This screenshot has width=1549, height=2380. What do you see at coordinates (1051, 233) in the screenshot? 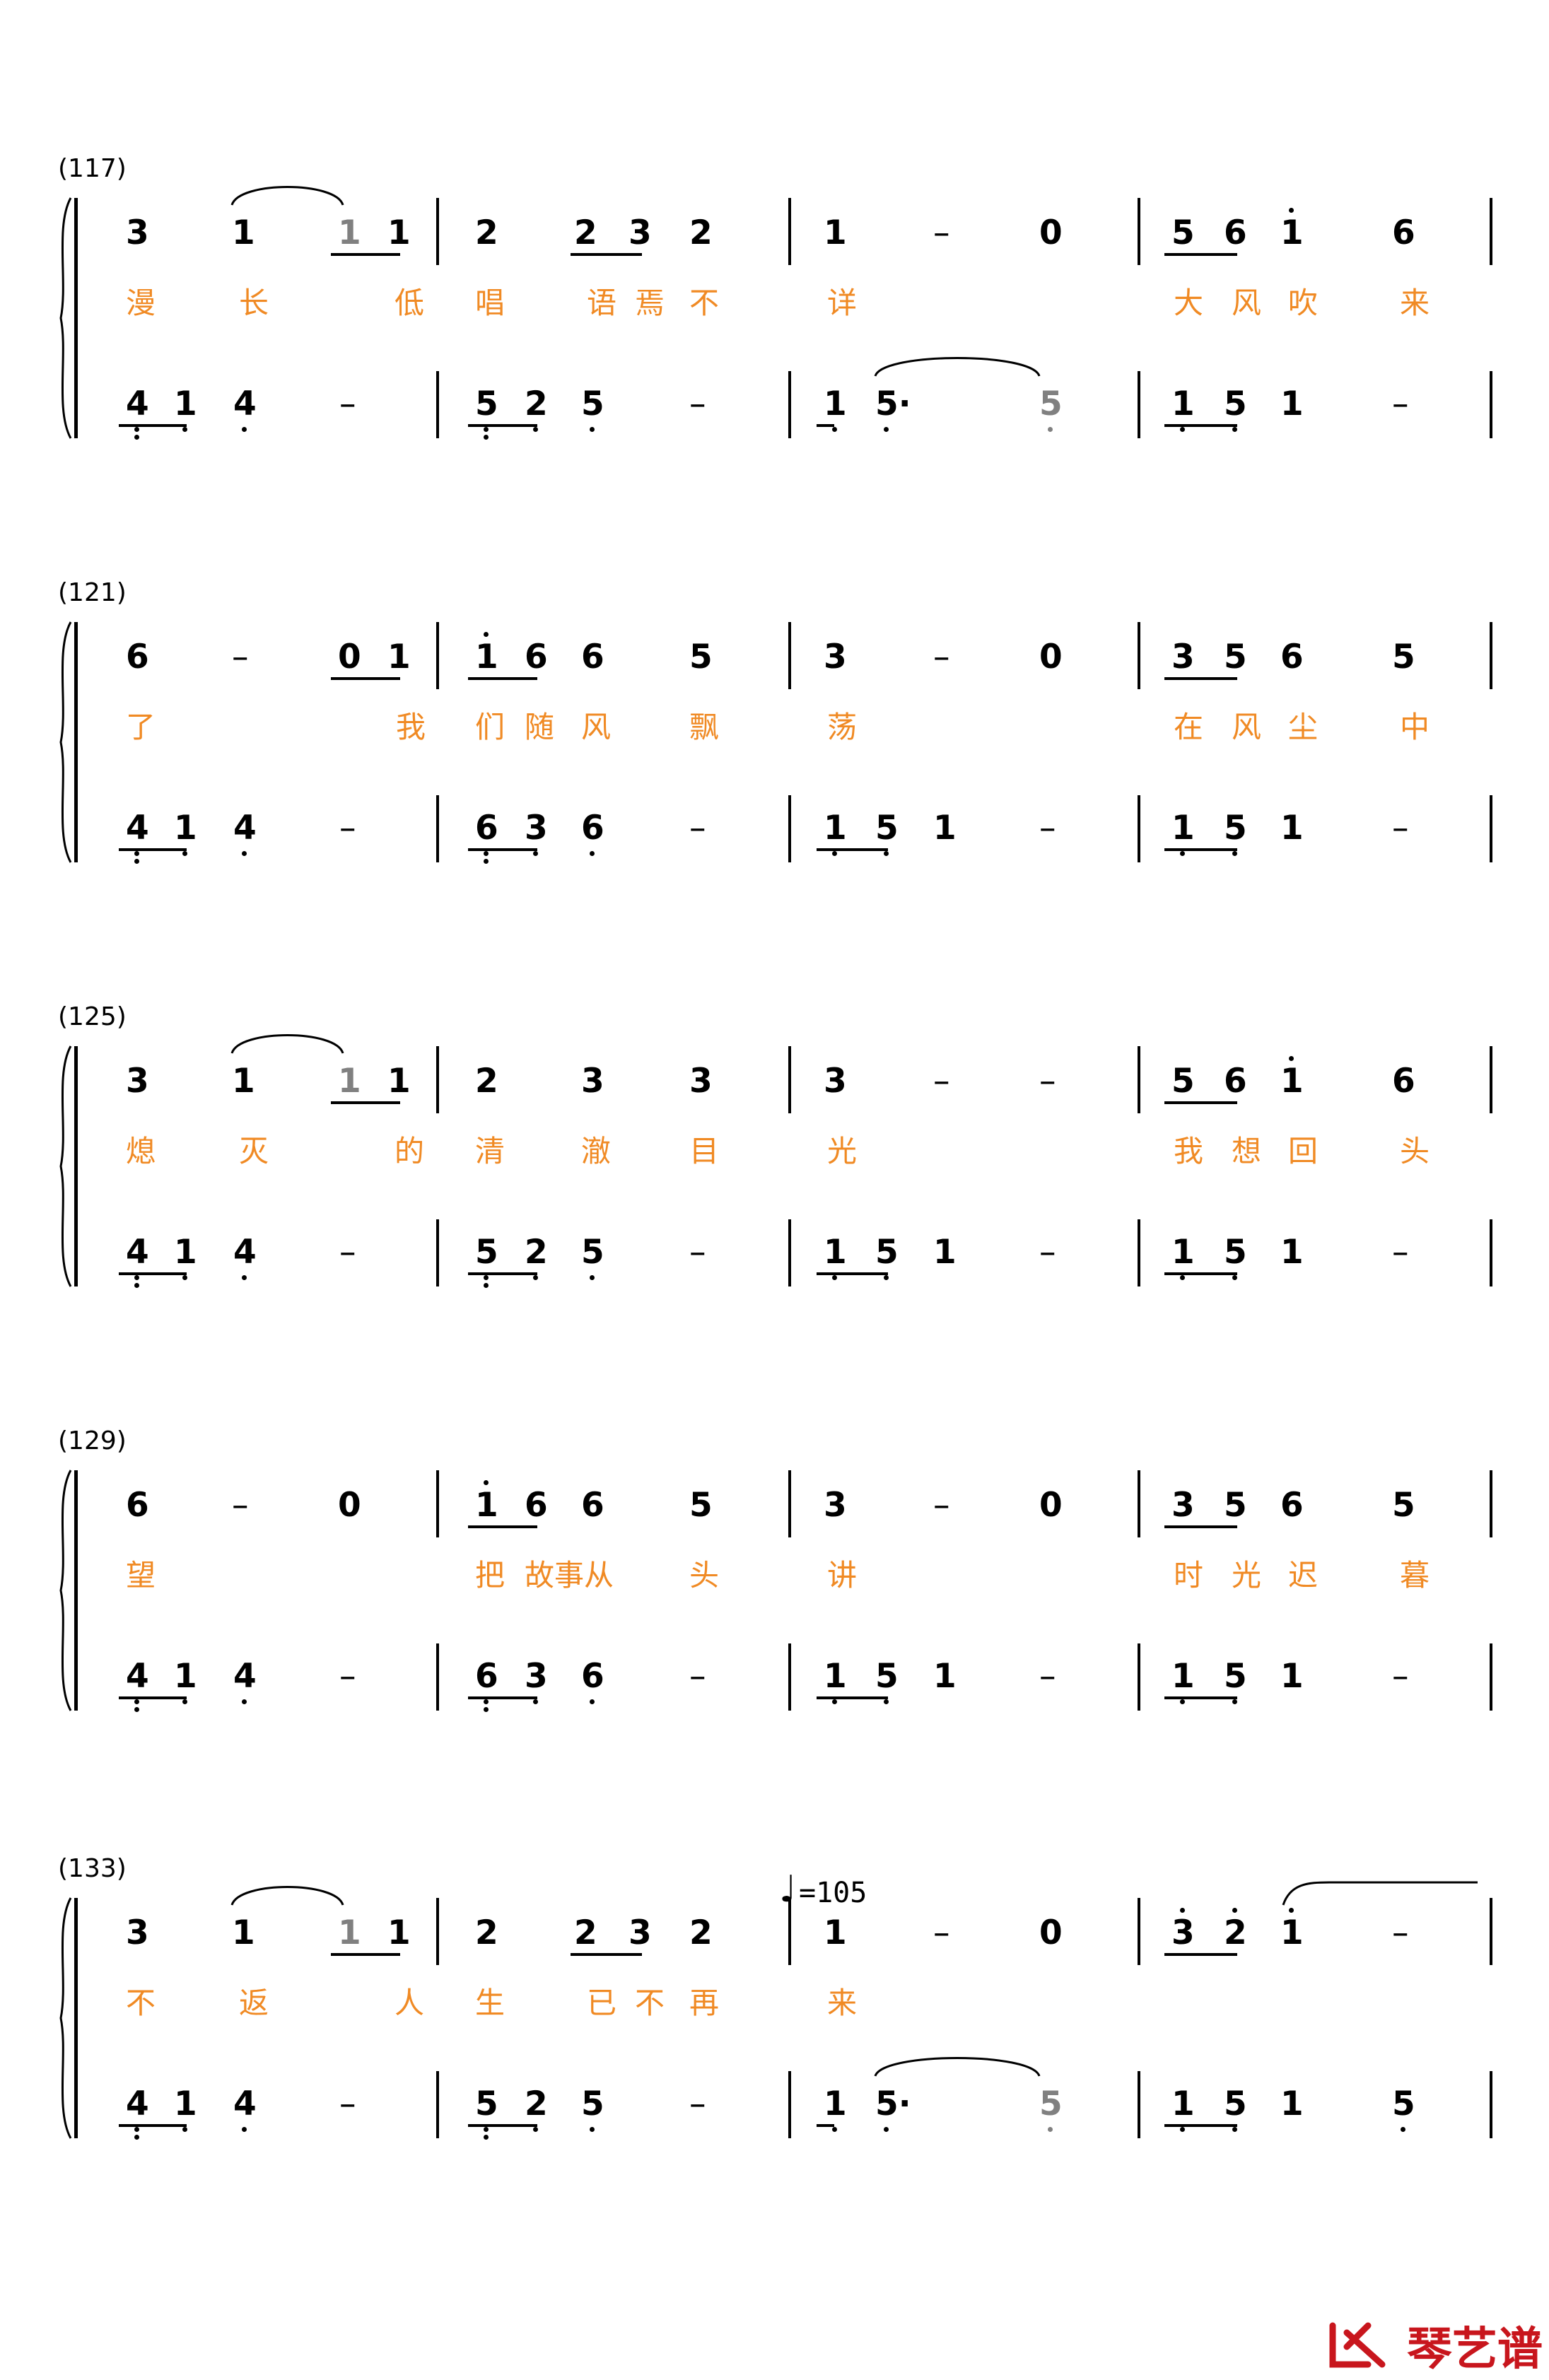
I see `melody-note: 0` at bounding box center [1051, 233].